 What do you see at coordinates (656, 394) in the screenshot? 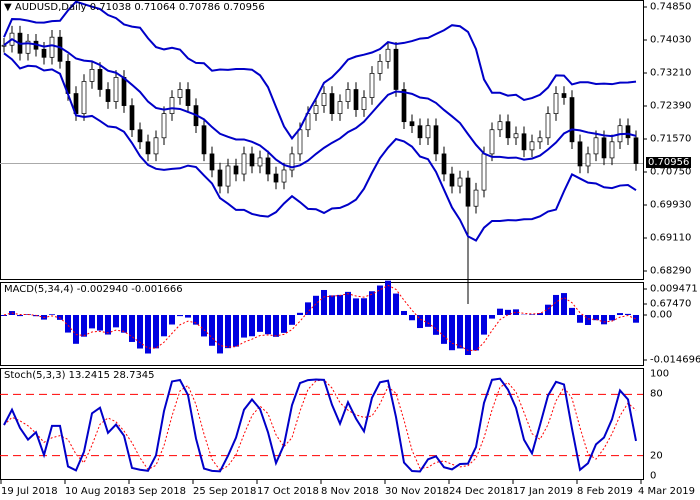
I see `stoch-tick-label: 80` at bounding box center [656, 394].